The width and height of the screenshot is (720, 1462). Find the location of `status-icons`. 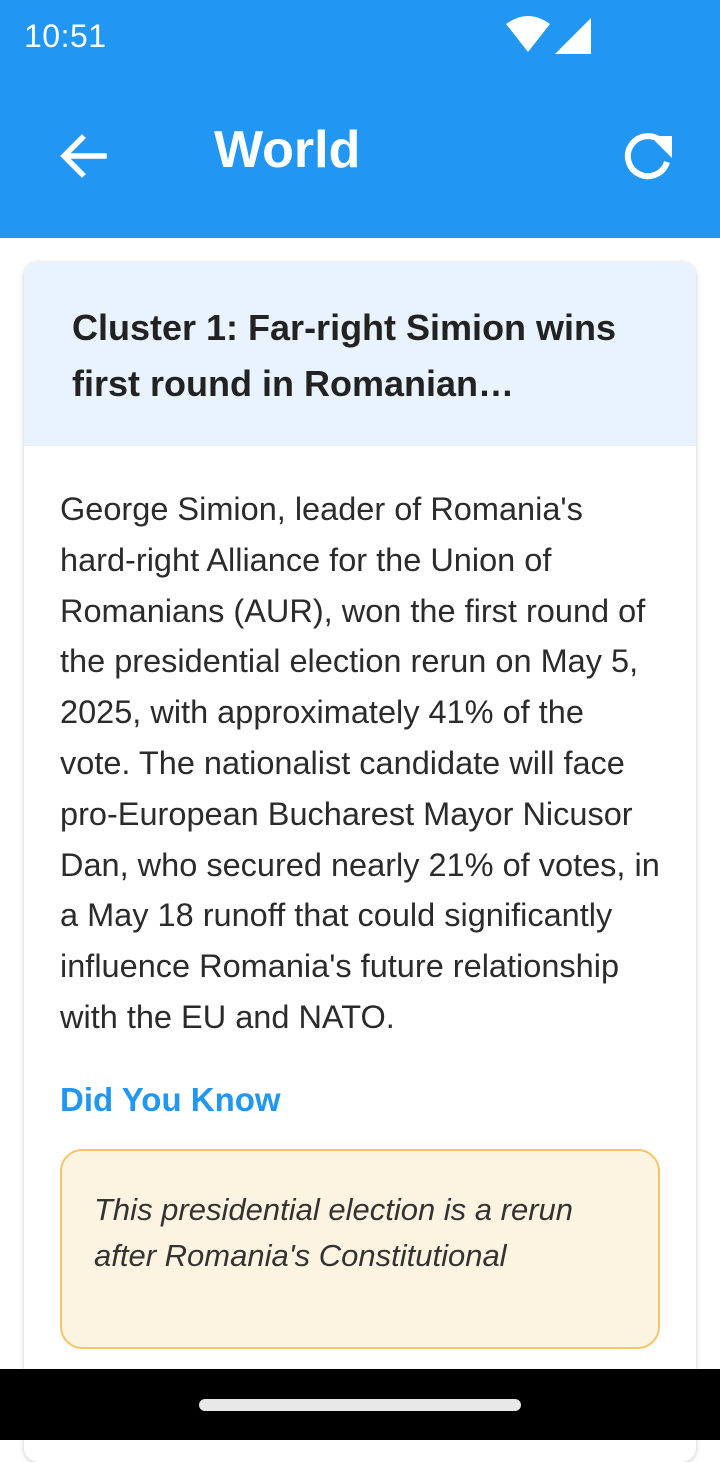

status-icons is located at coordinates (548, 35).